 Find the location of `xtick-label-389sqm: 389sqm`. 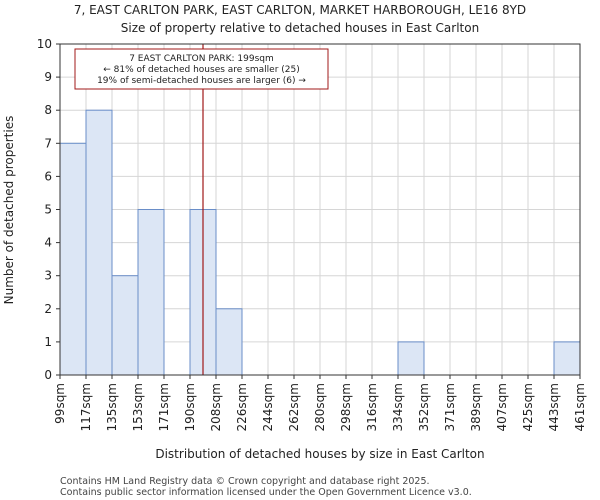

xtick-label-389sqm: 389sqm is located at coordinates (476, 407).